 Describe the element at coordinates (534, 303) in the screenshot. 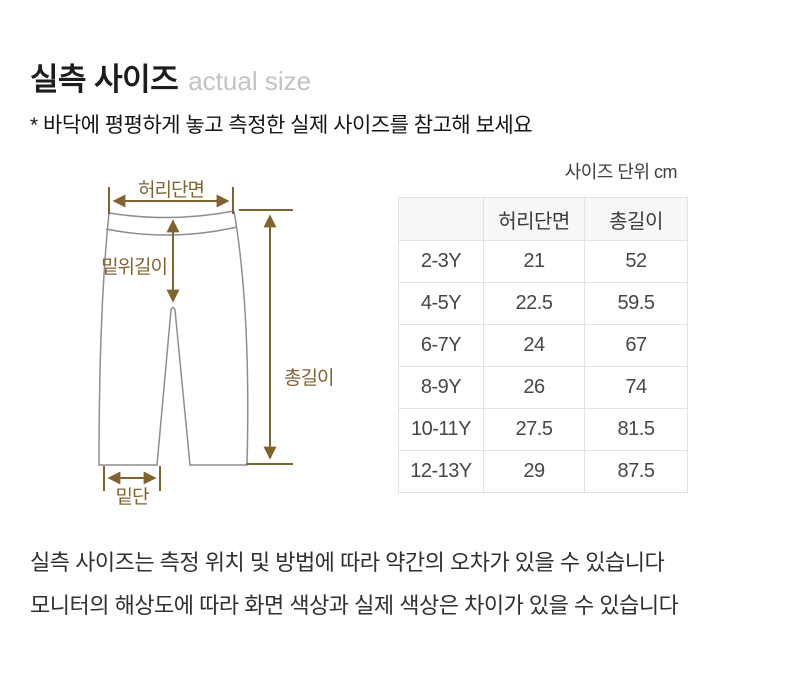

I see `waist-cell: 22.5` at that location.